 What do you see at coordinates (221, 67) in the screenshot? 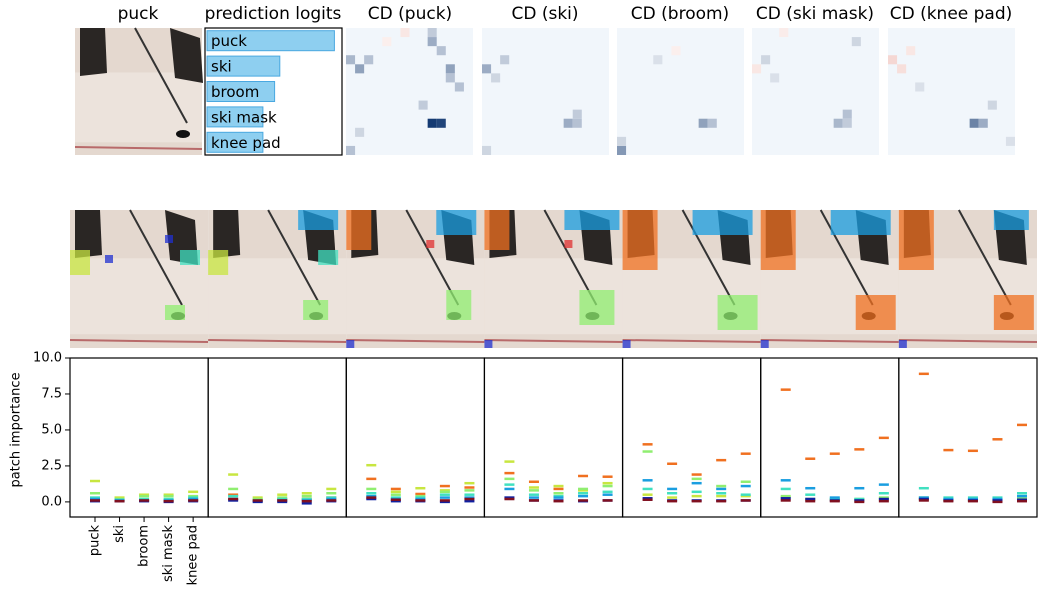
I see `bar-label: ski` at bounding box center [221, 67].